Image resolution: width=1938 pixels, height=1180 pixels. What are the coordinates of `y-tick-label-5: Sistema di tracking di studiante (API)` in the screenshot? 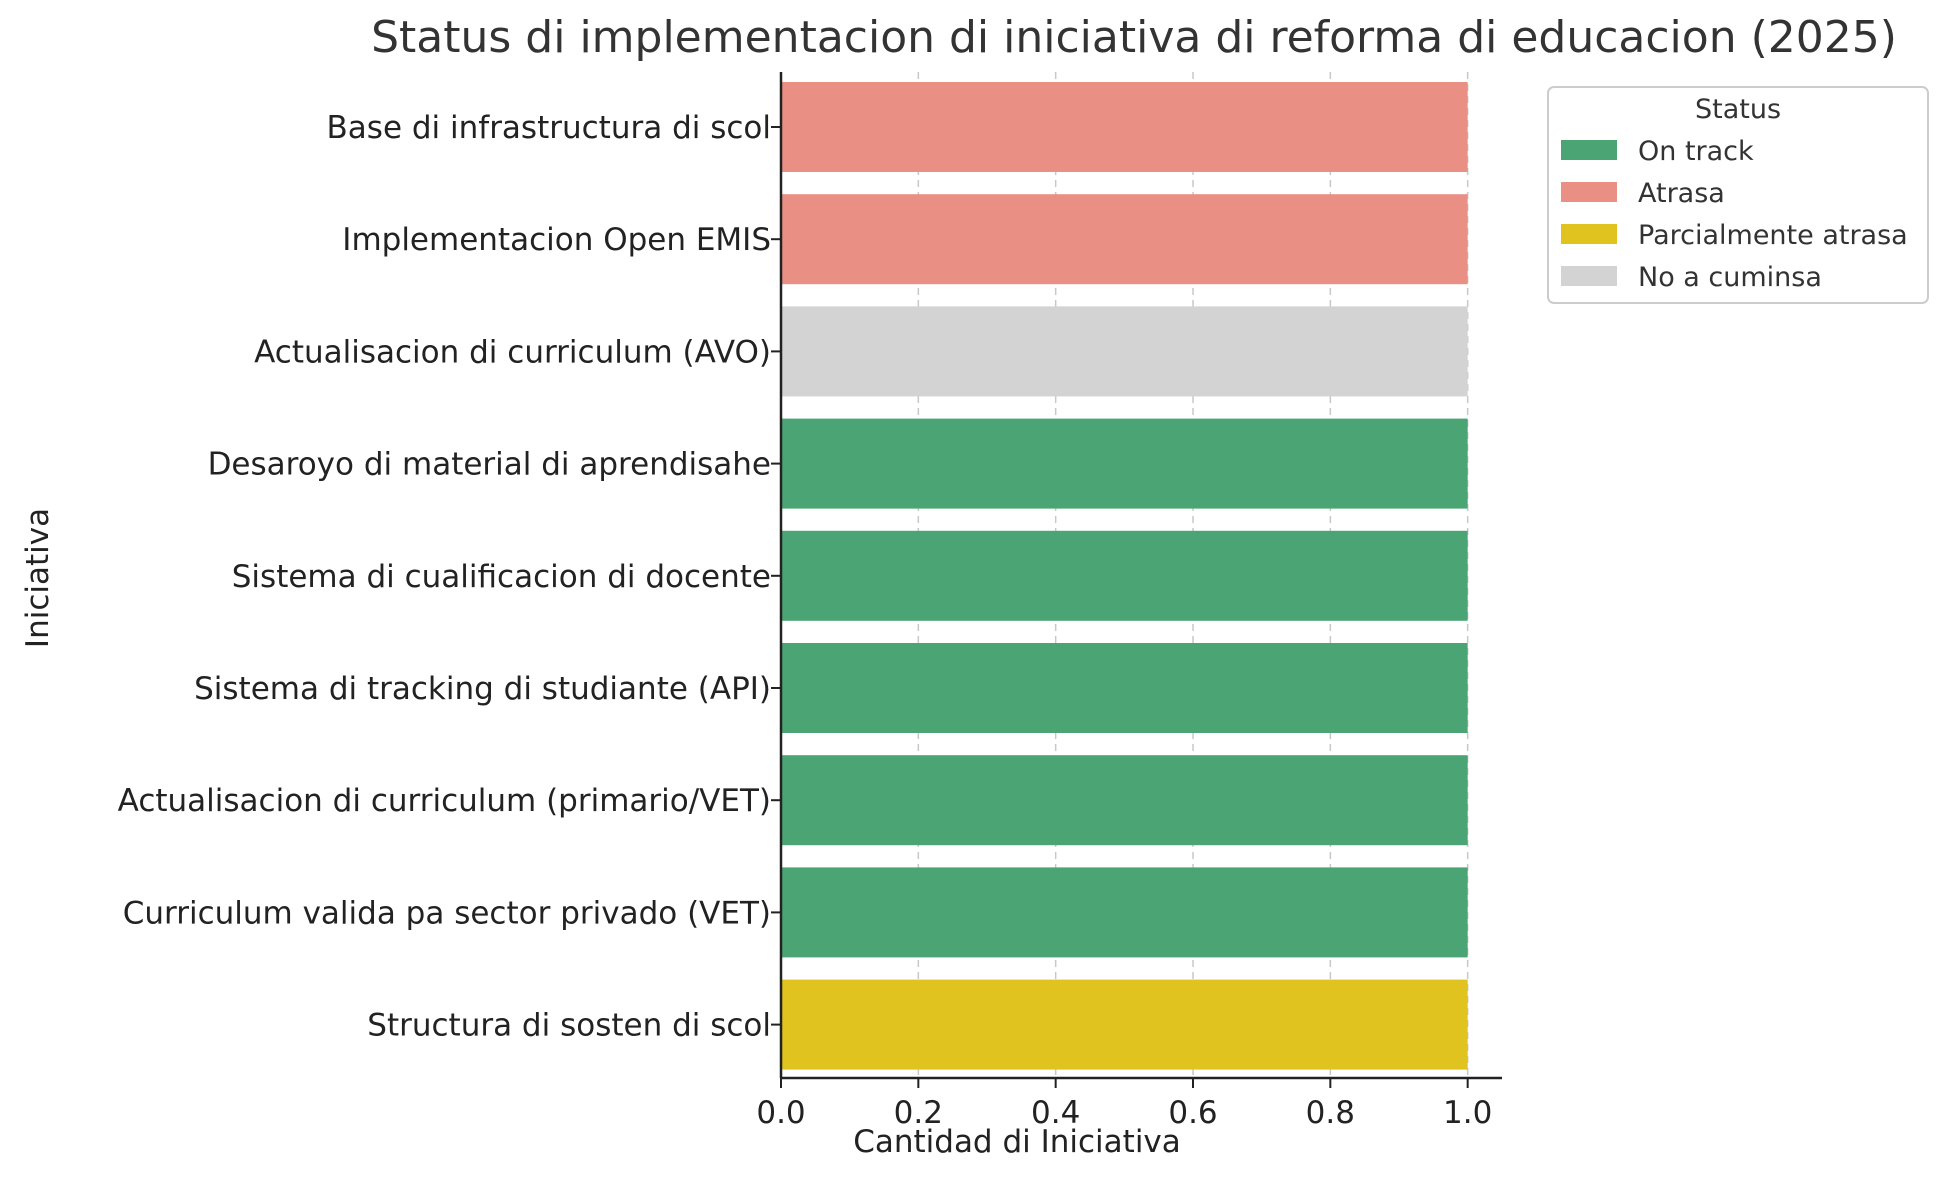 It's located at (482, 689).